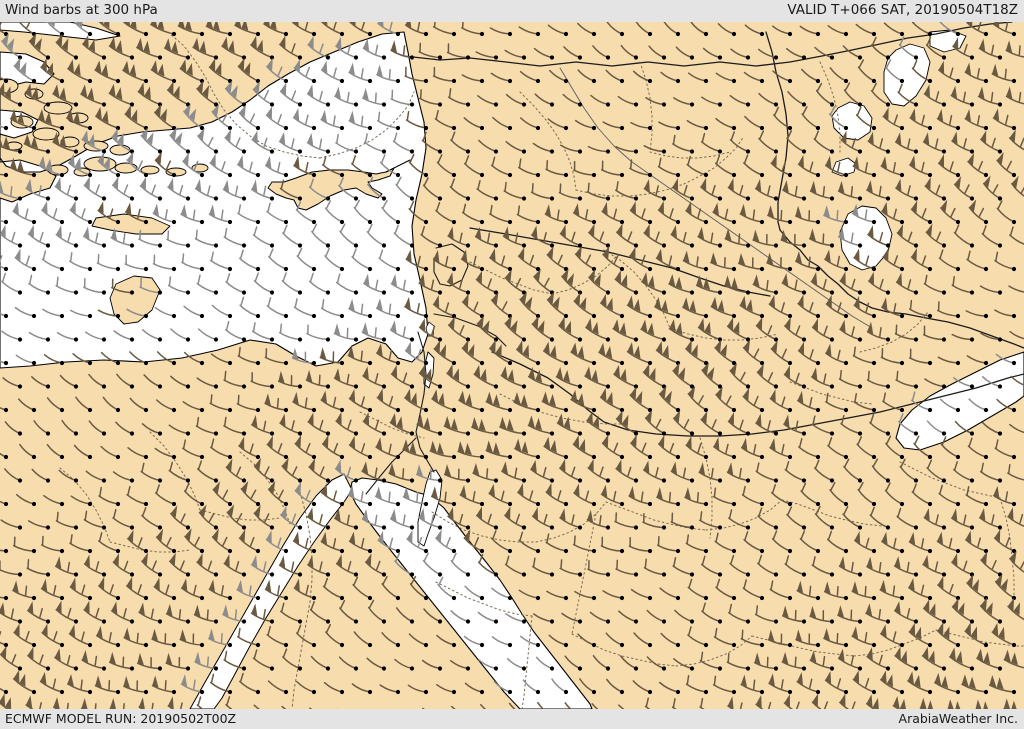  I want to click on valid-time-label: VALID T+066 SAT, 20190504T18Z, so click(902, 10).